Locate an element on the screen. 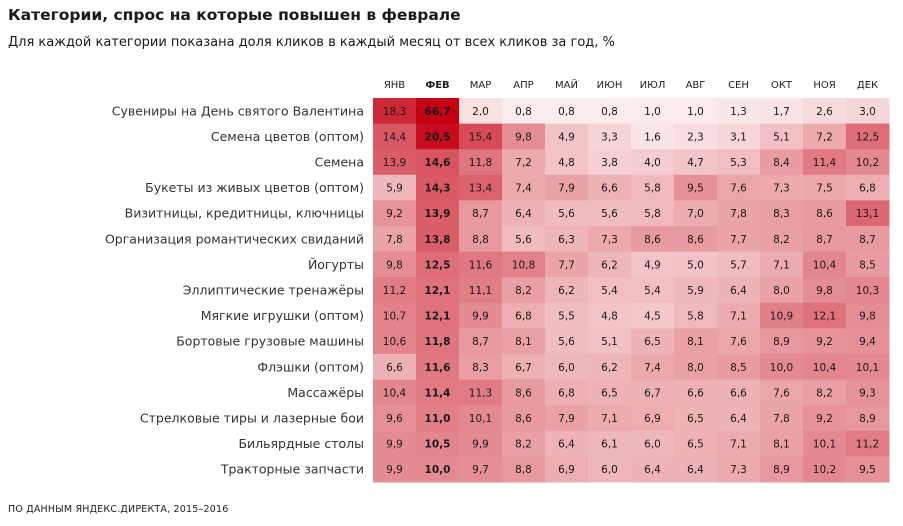 This screenshot has width=903, height=526. cell-value: 7,1 is located at coordinates (781, 265).